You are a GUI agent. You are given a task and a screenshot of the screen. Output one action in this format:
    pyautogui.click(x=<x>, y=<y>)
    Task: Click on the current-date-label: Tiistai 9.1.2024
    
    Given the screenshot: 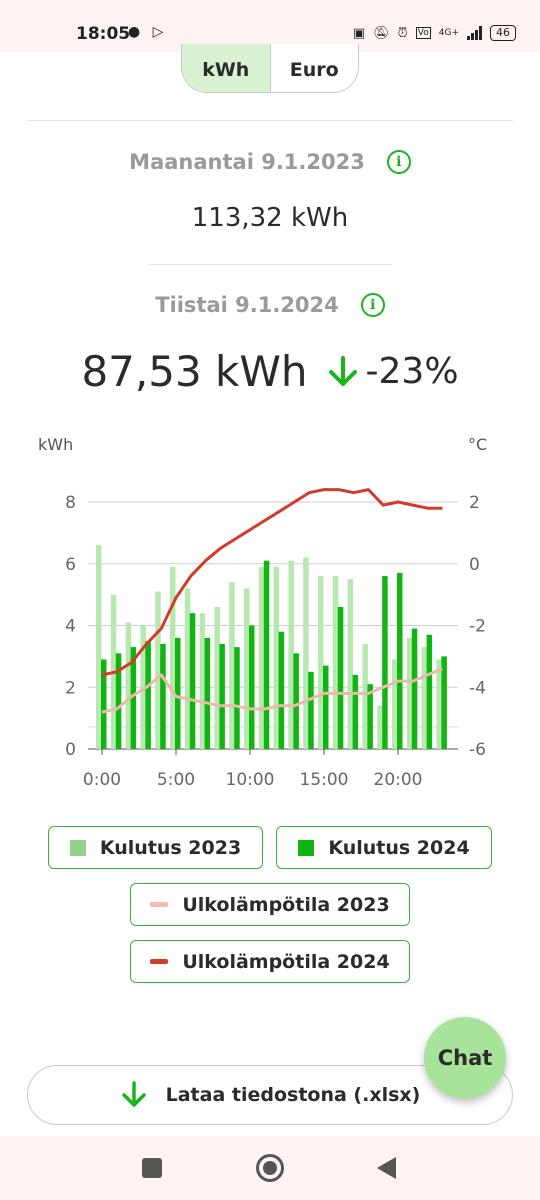 What is the action you would take?
    pyautogui.click(x=247, y=305)
    